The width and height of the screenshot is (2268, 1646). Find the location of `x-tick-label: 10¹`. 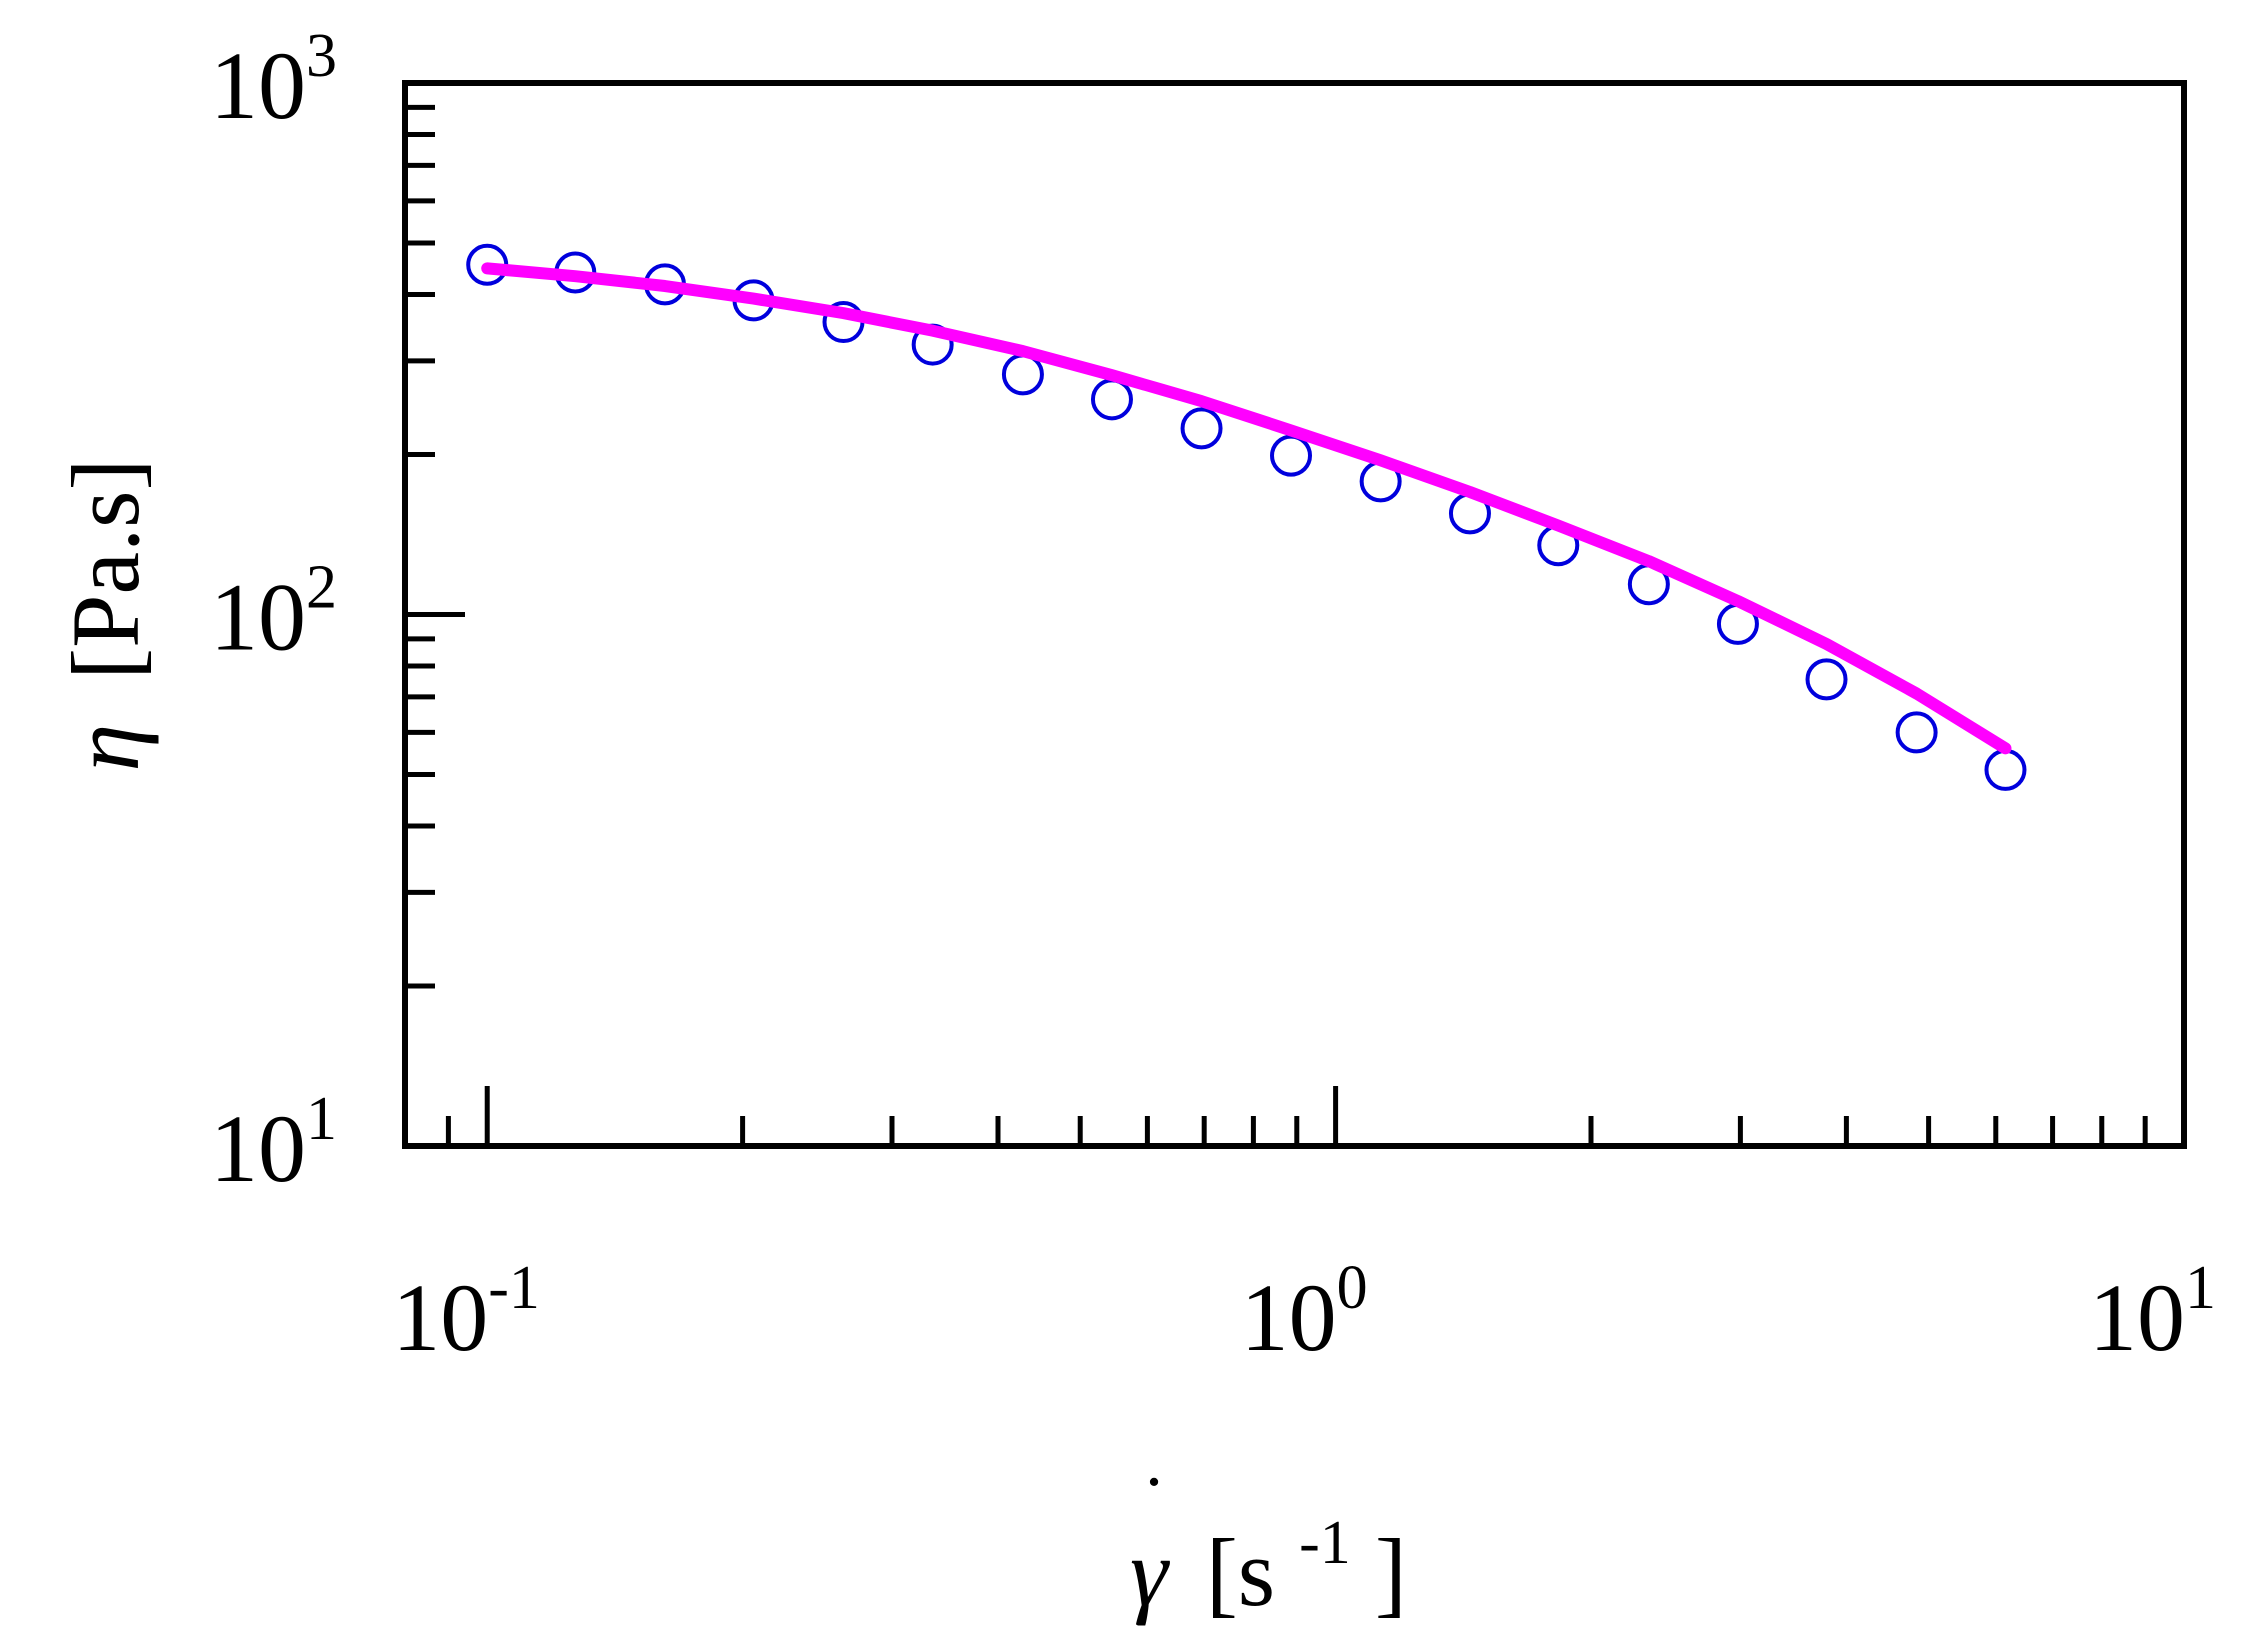

x-tick-label: 10¹ is located at coordinates (2152, 1312).